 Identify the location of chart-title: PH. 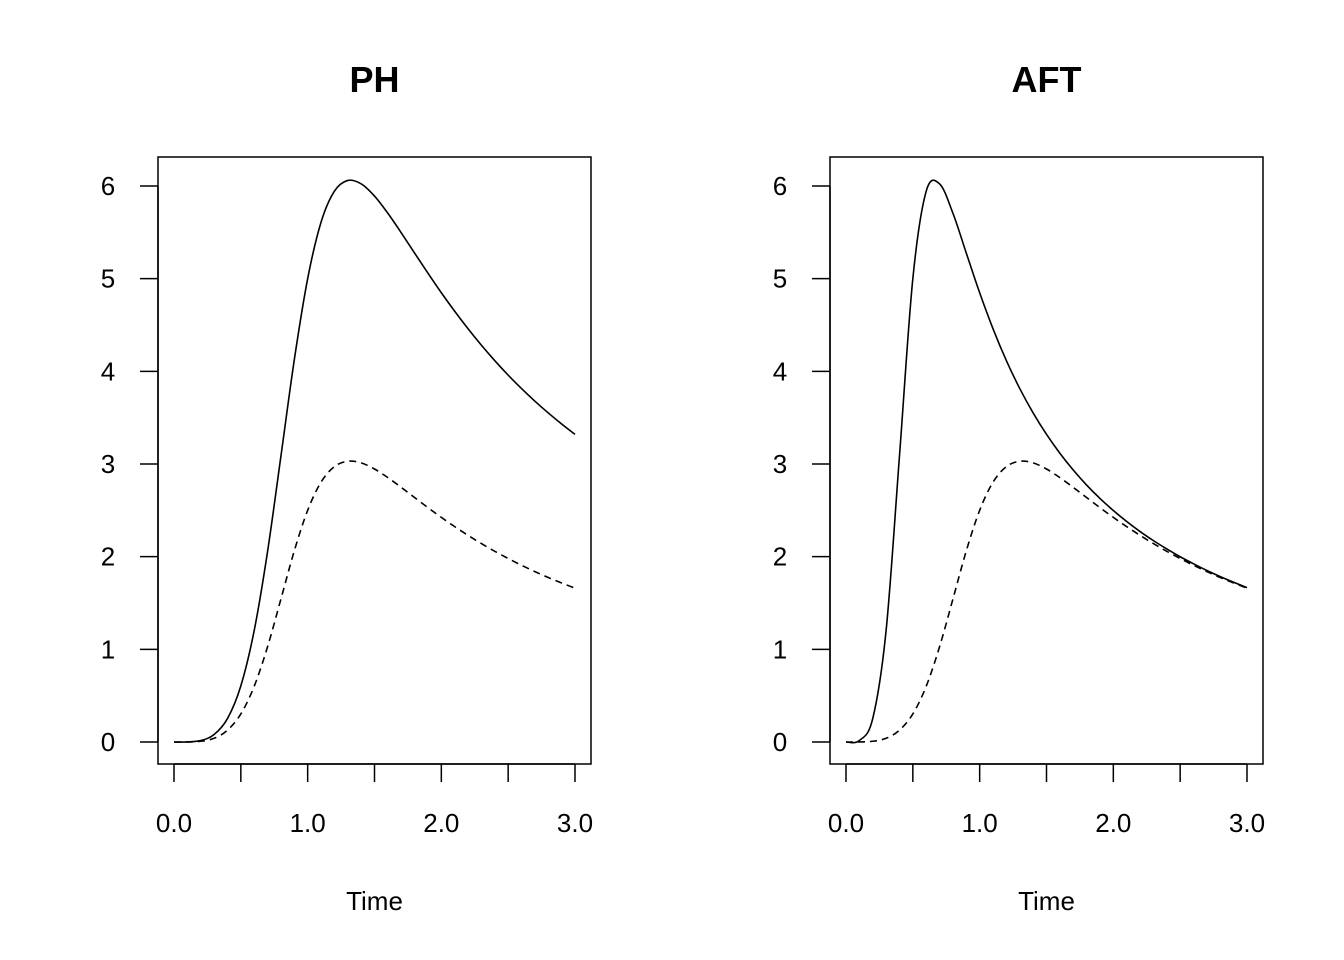
(374, 79).